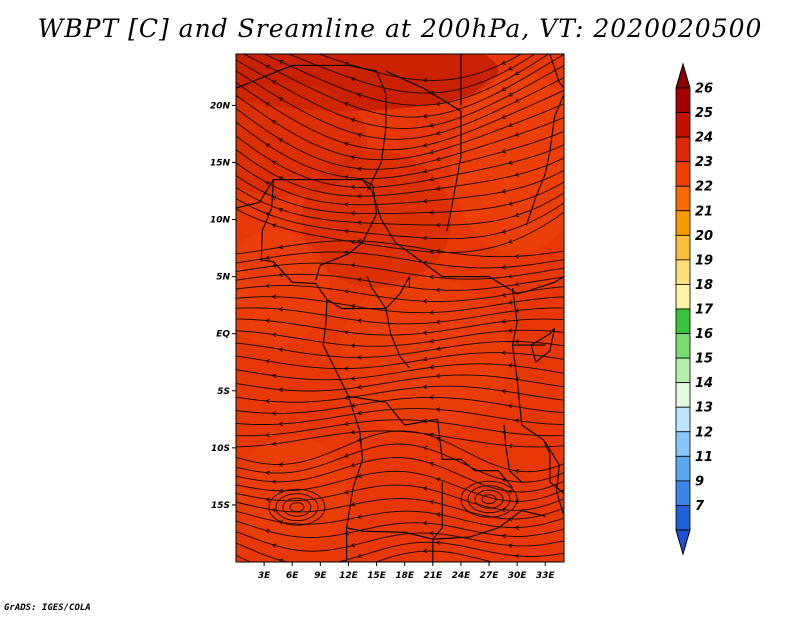  Describe the element at coordinates (320, 576) in the screenshot. I see `lon-tick-label: 9E` at that location.